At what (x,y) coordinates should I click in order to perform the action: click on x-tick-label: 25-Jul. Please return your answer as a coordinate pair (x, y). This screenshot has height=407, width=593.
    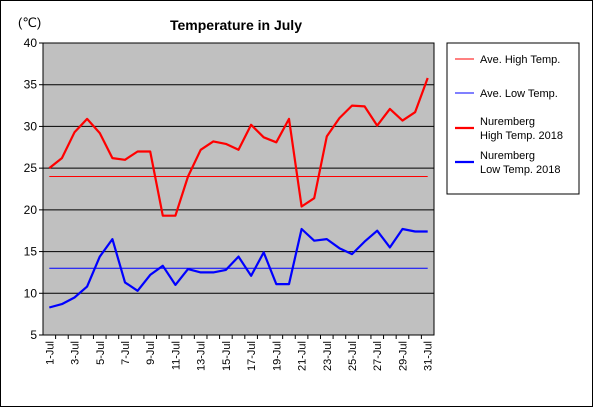
    Looking at the image, I should click on (353, 356).